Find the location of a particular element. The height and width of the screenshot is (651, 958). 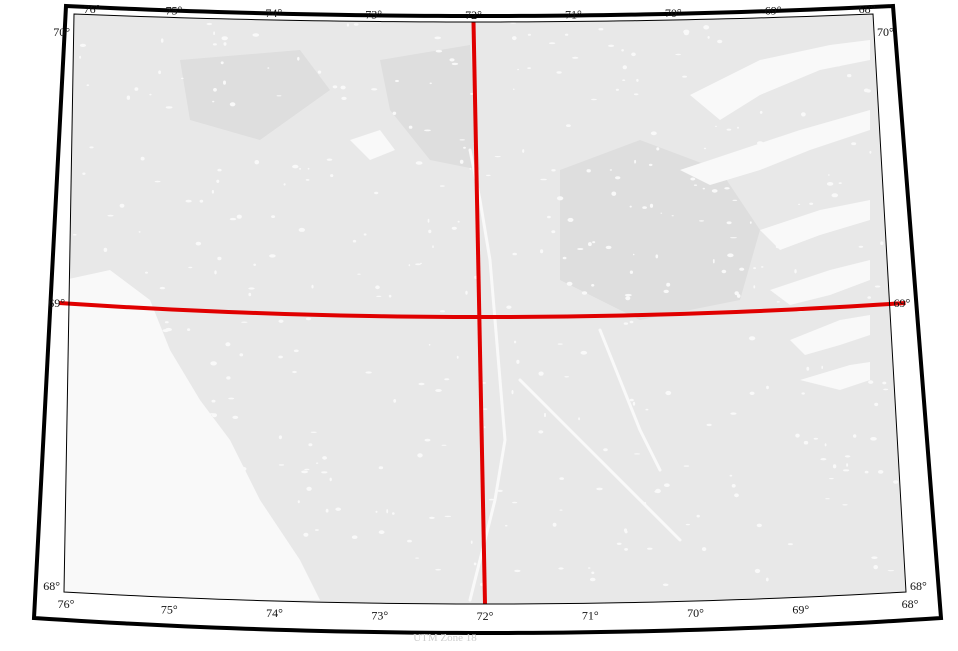

lon-label-bottom: 70° is located at coordinates (695, 613).